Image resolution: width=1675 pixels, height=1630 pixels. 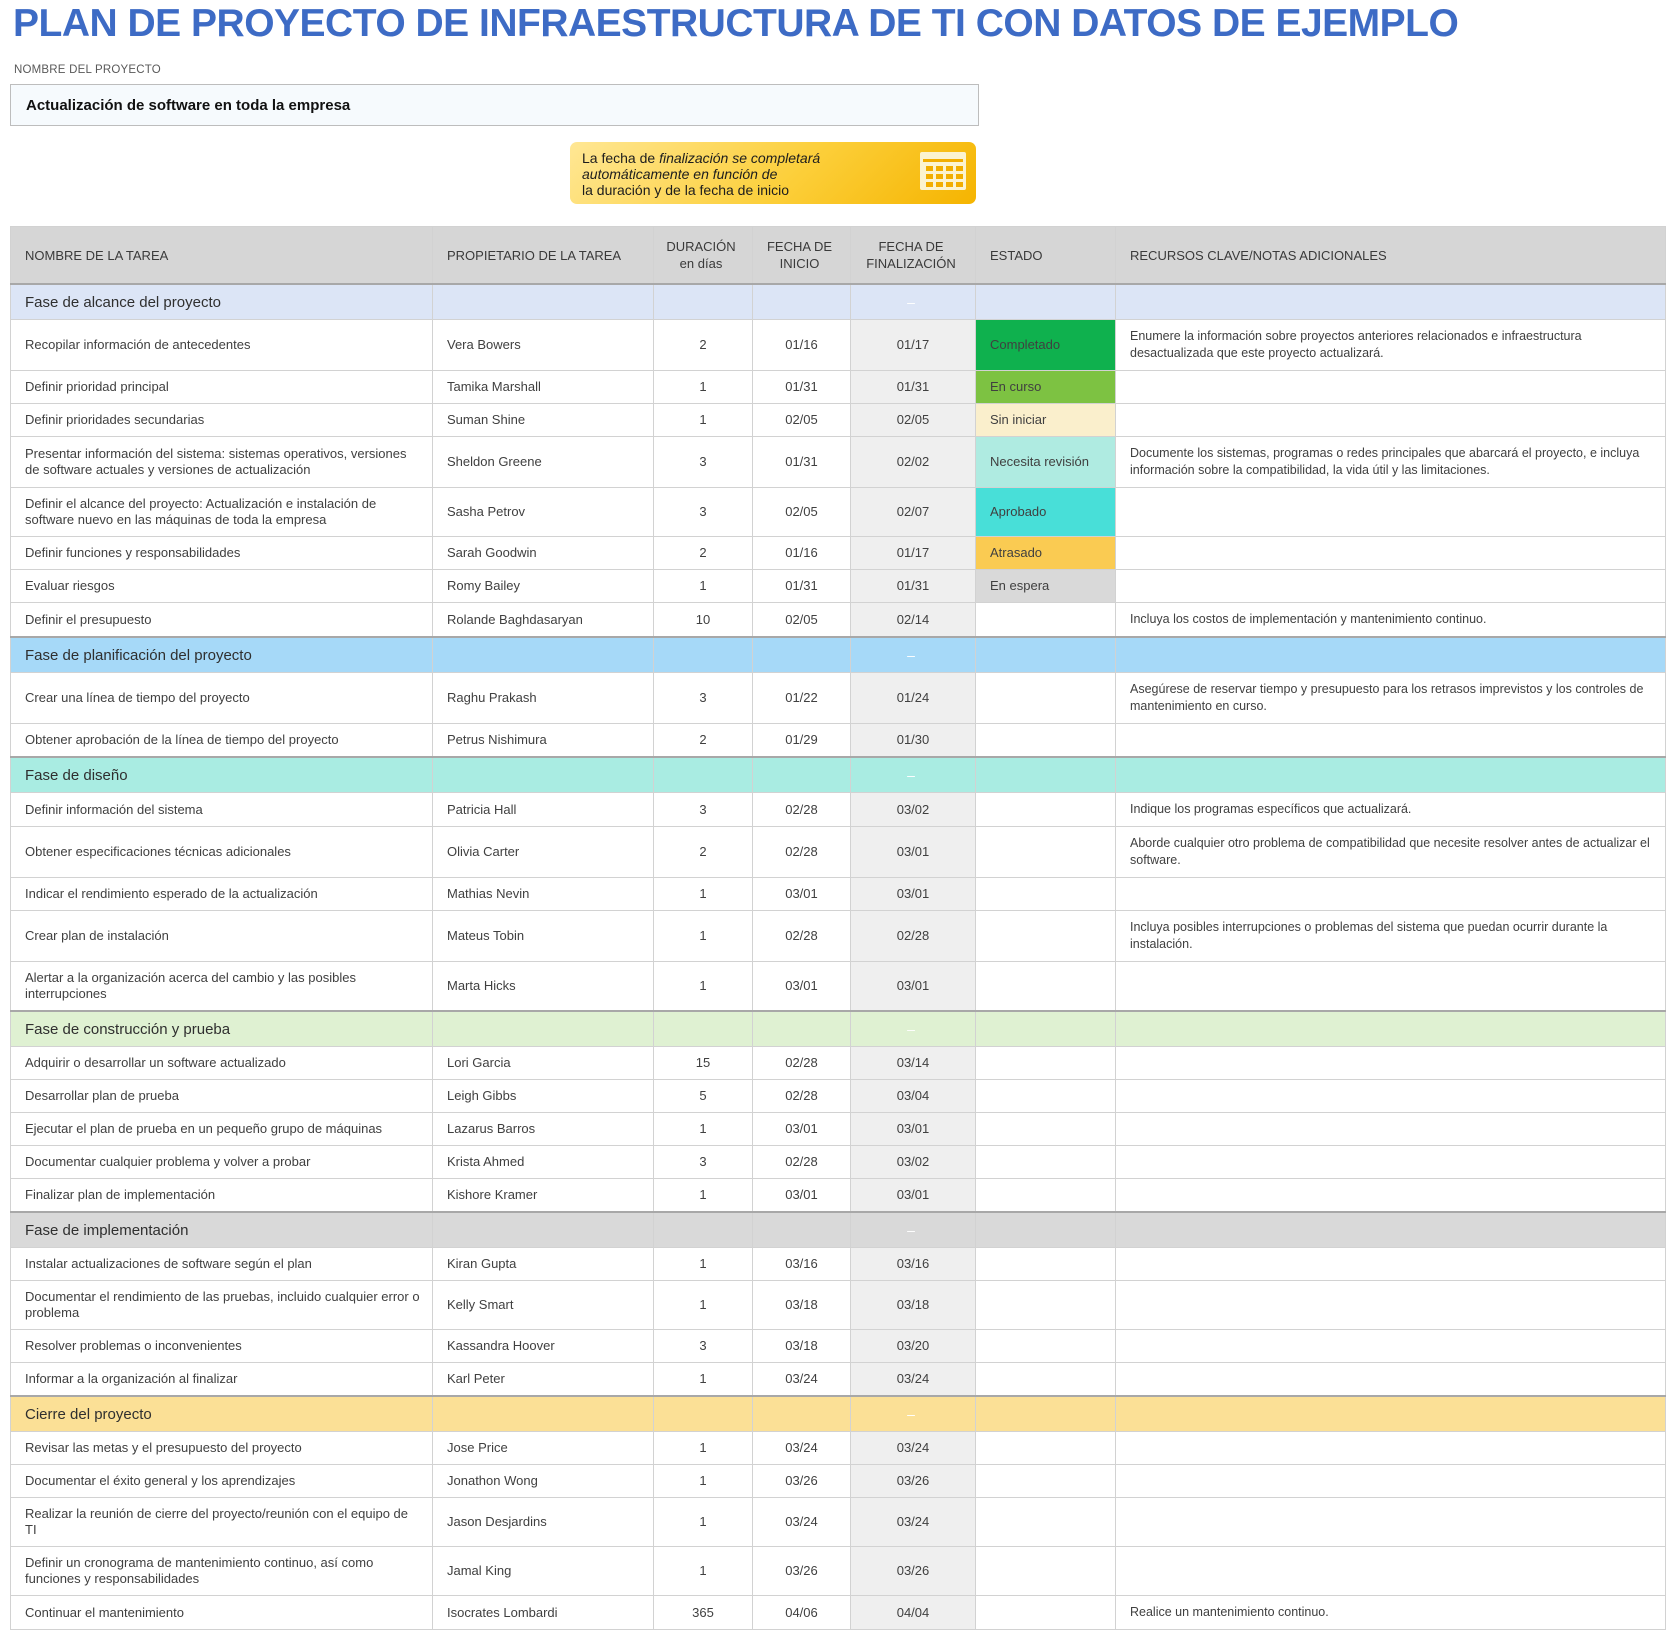 What do you see at coordinates (913, 462) in the screenshot?
I see `end-date-cell: 02/02` at bounding box center [913, 462].